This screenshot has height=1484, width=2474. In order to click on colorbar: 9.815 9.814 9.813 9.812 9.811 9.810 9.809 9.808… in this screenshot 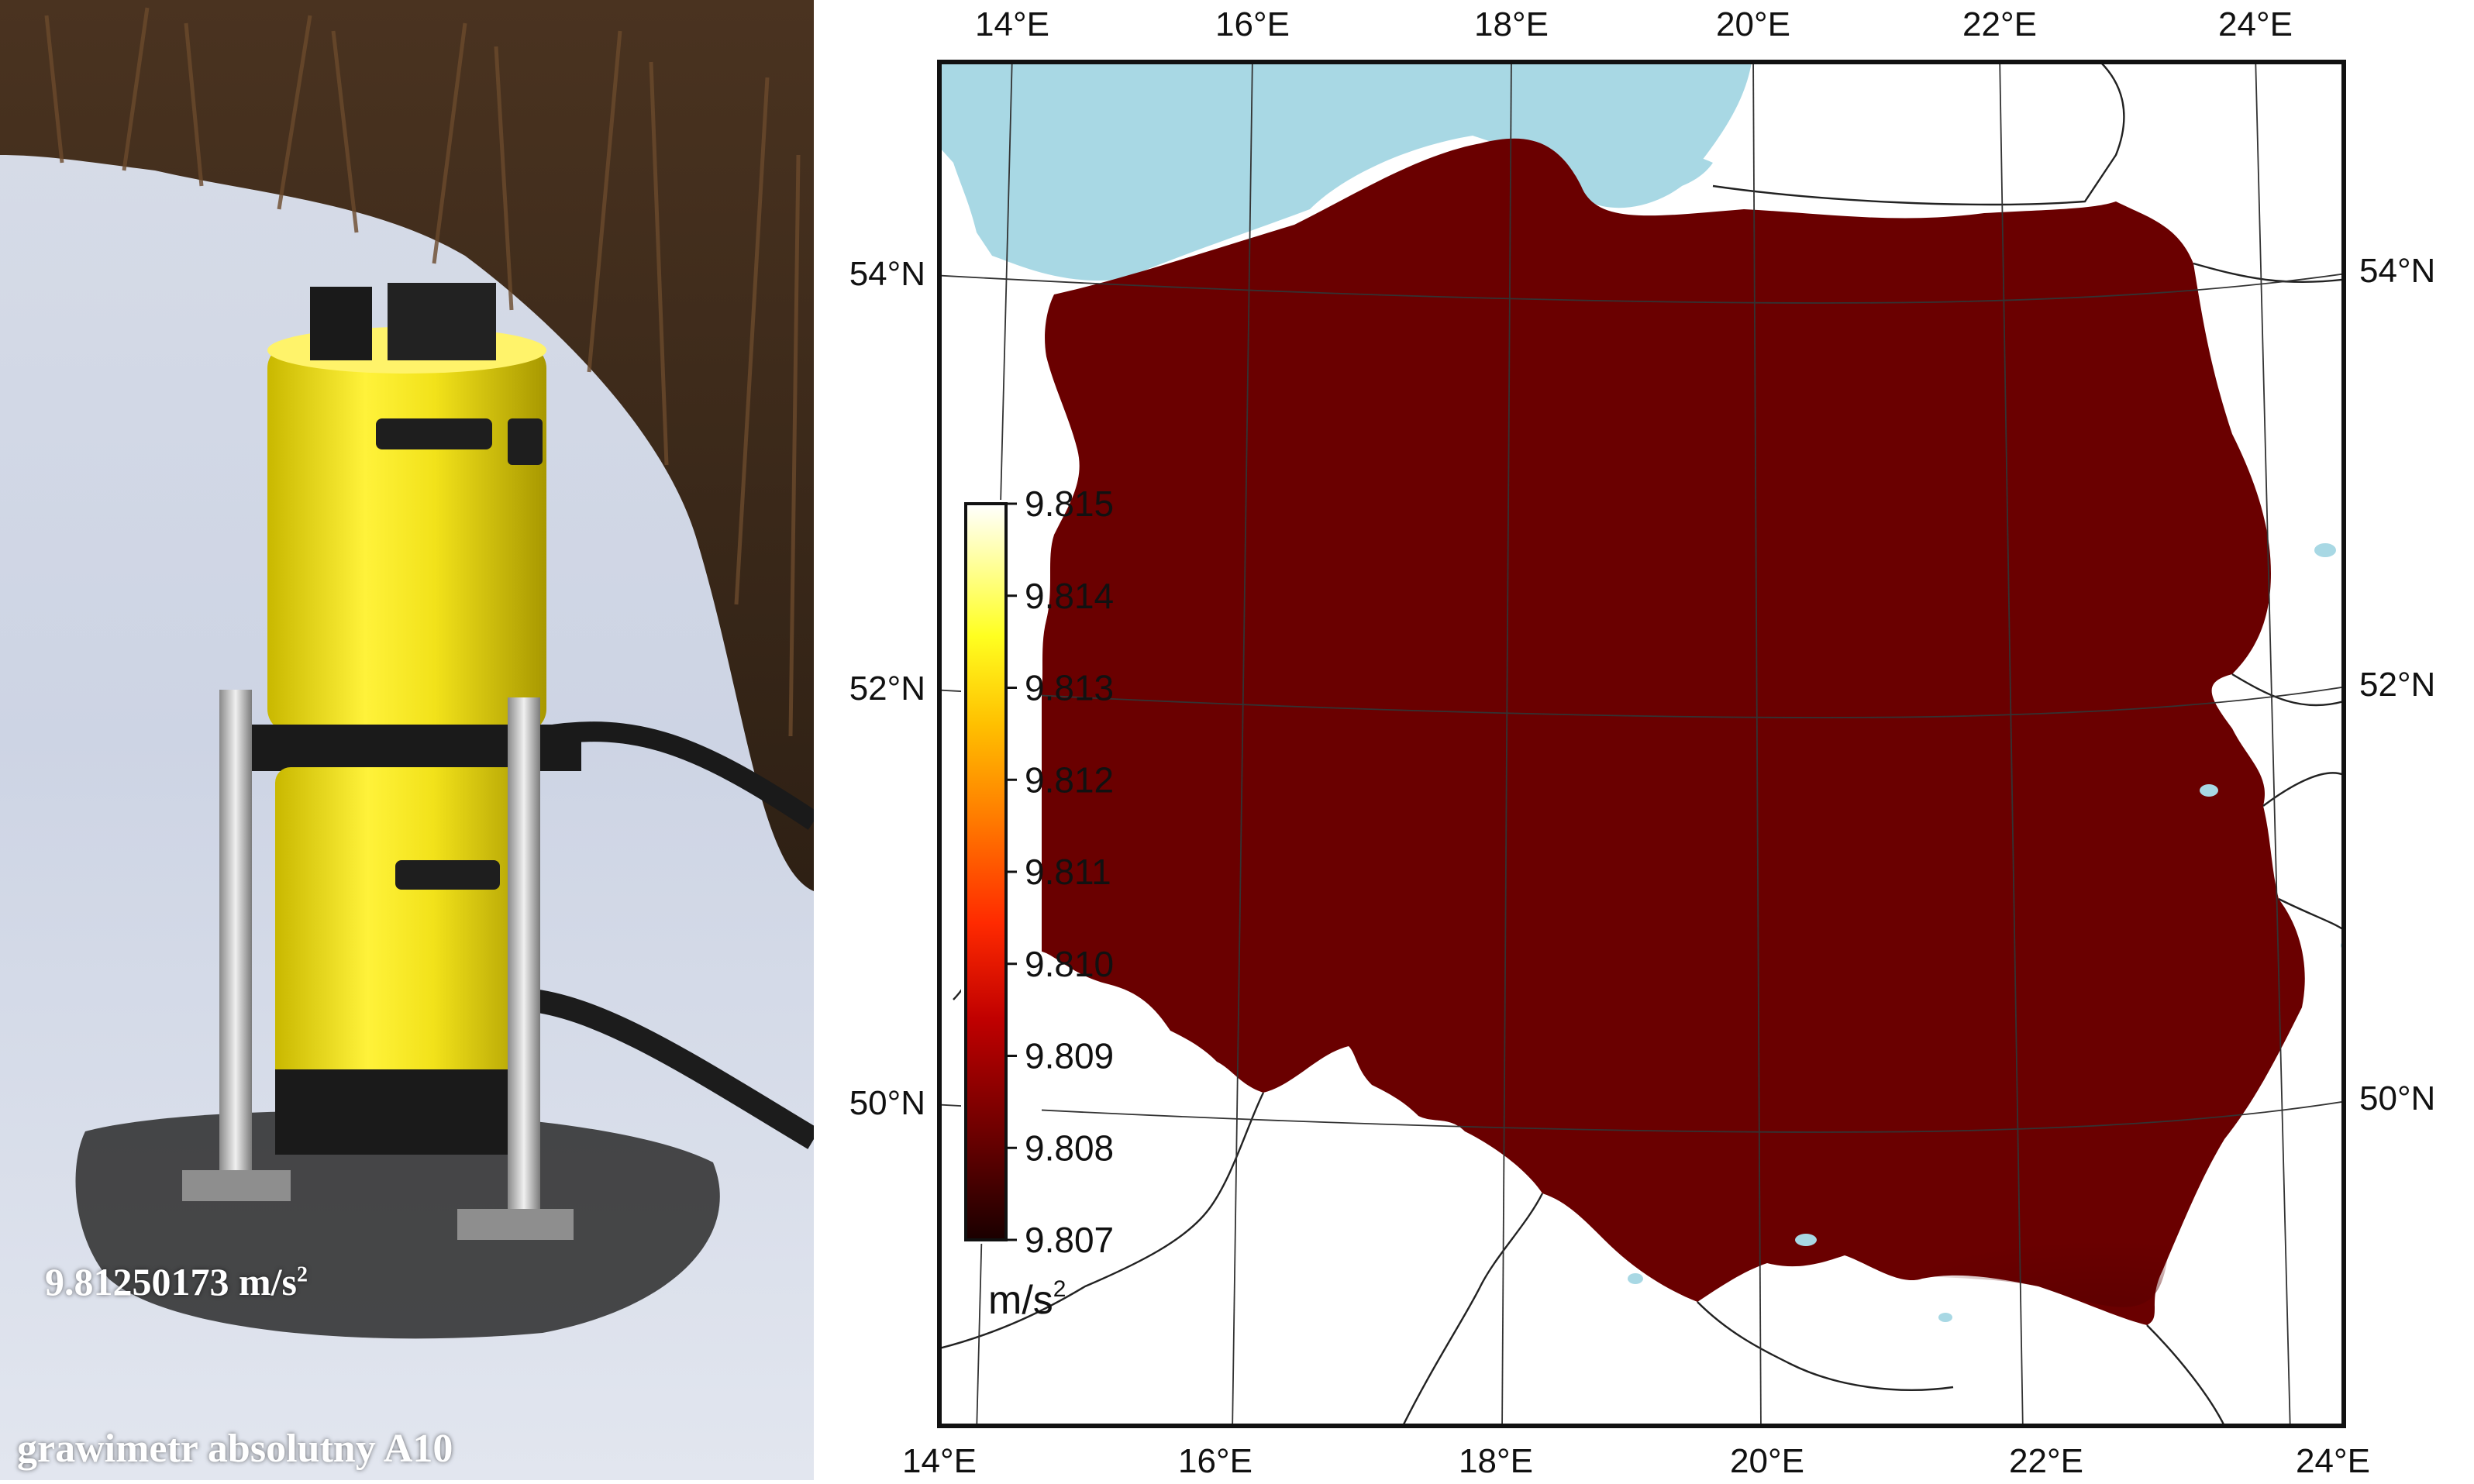, I will do `click(1037, 903)`.